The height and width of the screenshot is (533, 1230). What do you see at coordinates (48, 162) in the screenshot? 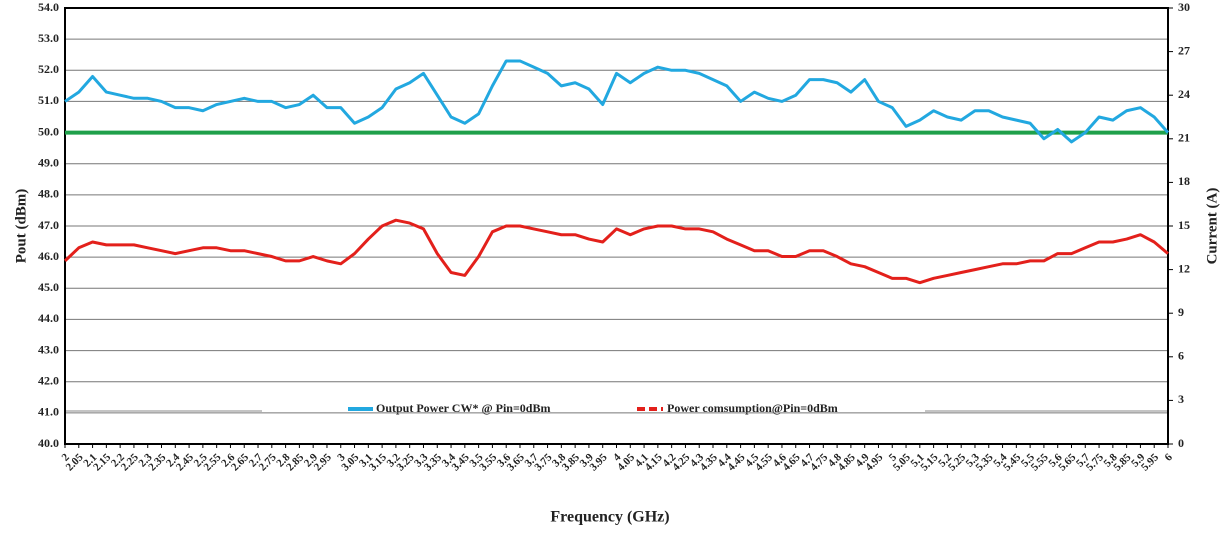
I see `y-tick-label: 49.0` at bounding box center [48, 162].